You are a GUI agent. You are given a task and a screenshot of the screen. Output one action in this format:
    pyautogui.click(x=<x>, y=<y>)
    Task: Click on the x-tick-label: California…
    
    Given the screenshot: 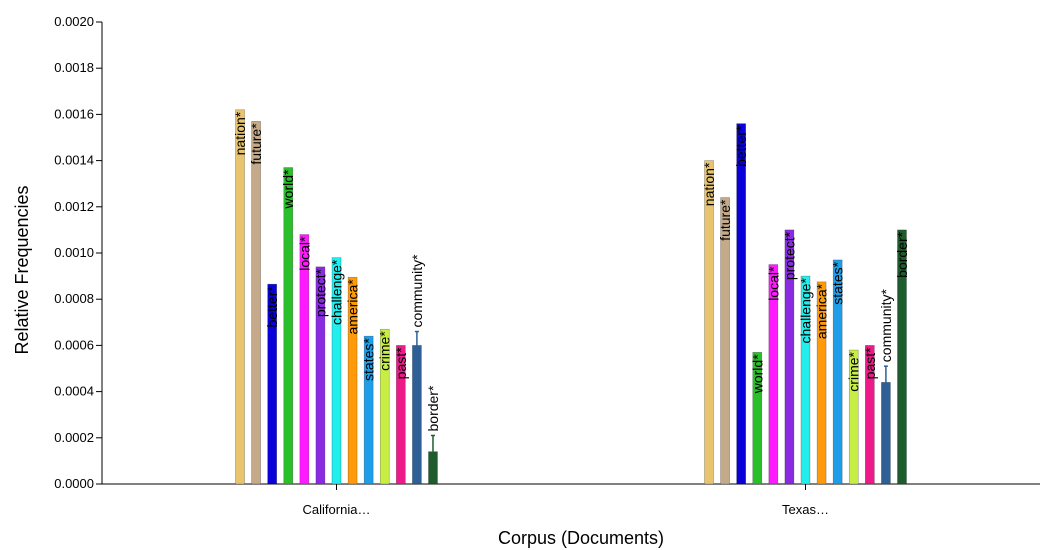 What is the action you would take?
    pyautogui.click(x=337, y=509)
    